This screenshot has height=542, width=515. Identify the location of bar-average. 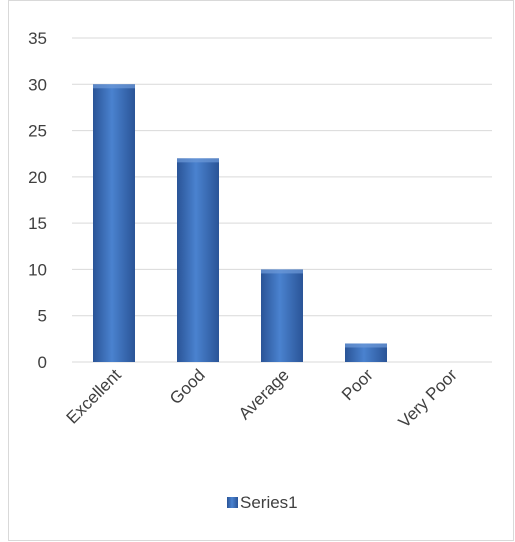
(282, 315).